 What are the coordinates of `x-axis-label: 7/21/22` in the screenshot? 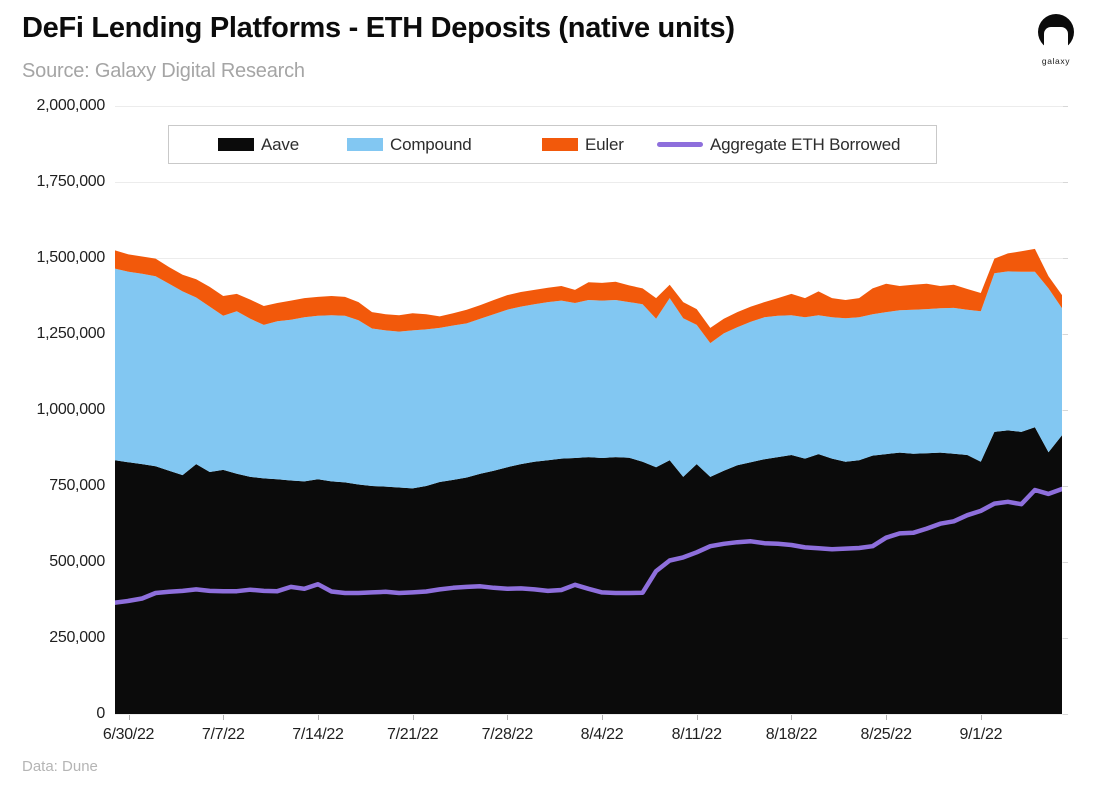 It's located at (412, 734).